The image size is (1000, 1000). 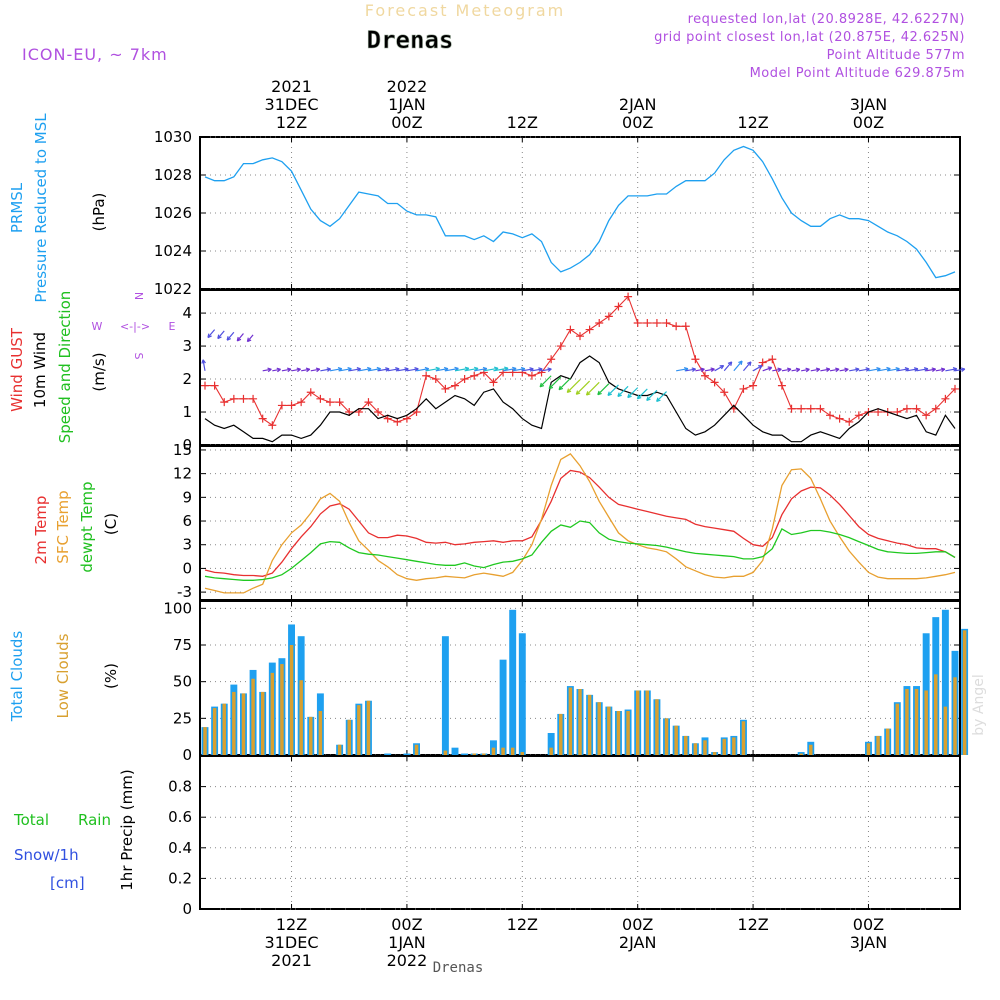 What do you see at coordinates (138, 296) in the screenshot?
I see `compass-north: N` at bounding box center [138, 296].